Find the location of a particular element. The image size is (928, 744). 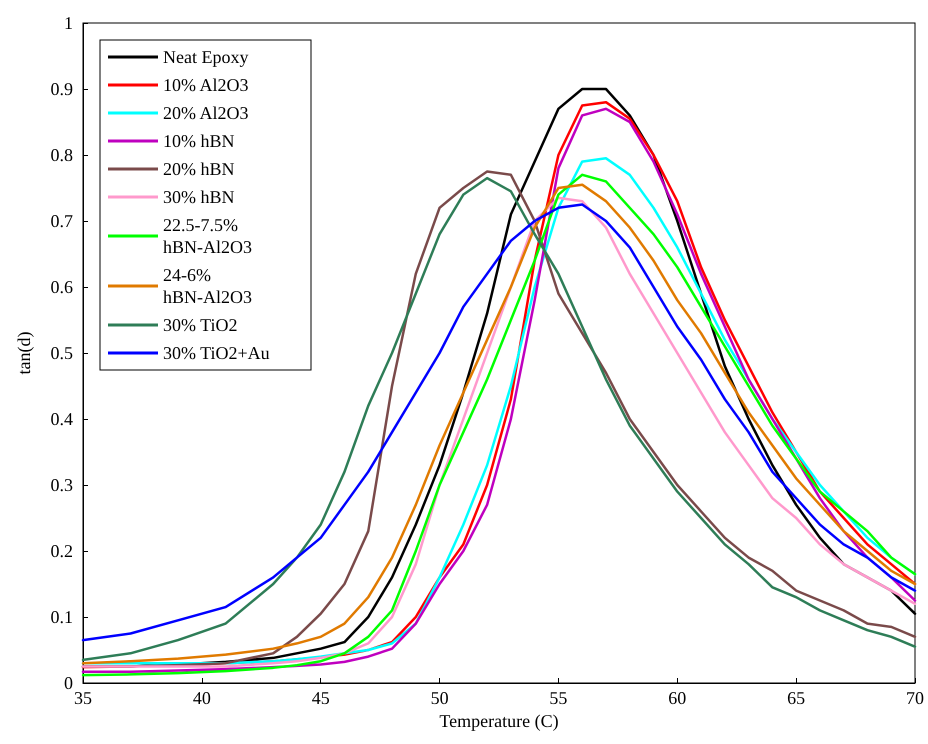

x-tick-label: 50 is located at coordinates (439, 698).